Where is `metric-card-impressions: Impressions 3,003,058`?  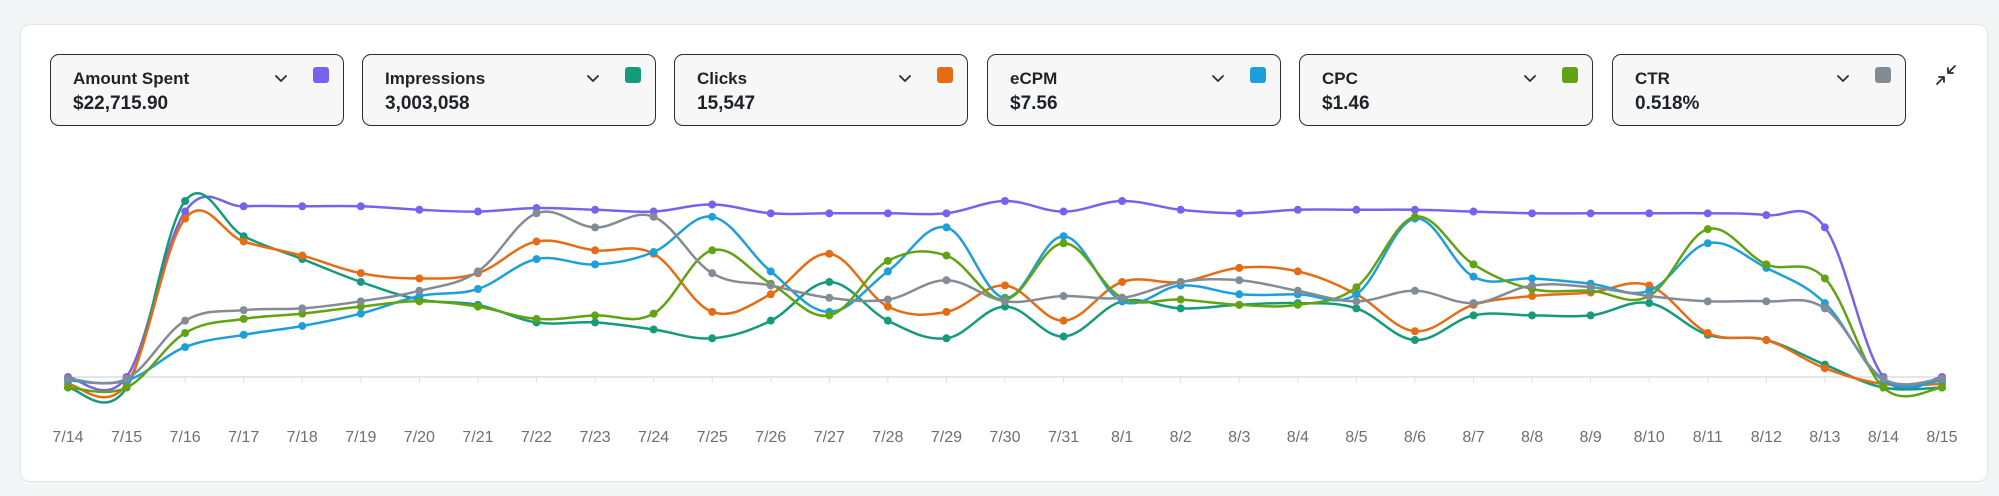
metric-card-impressions: Impressions 3,003,058 is located at coordinates (509, 90).